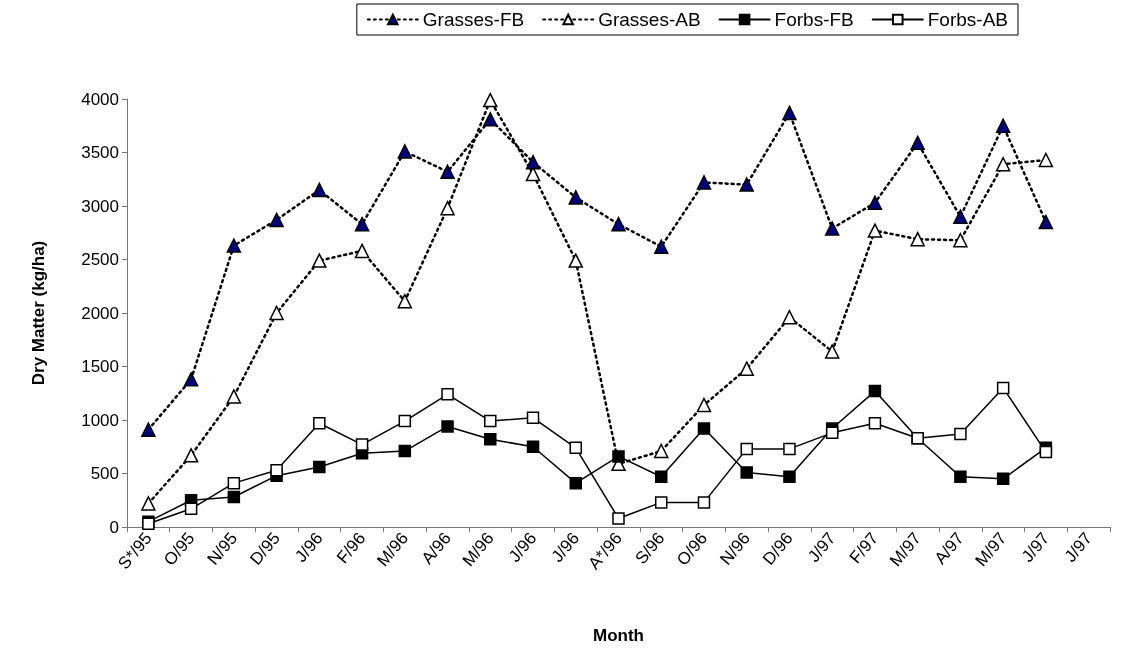  Describe the element at coordinates (100, 259) in the screenshot. I see `y-tick-label: 2500` at that location.